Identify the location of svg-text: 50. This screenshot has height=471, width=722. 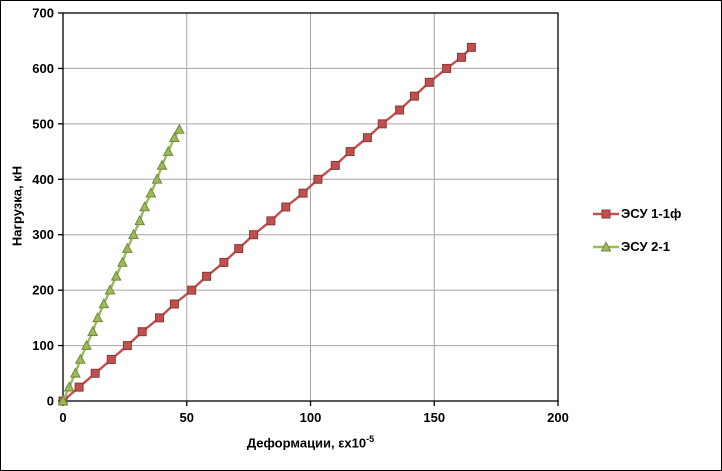
(187, 417).